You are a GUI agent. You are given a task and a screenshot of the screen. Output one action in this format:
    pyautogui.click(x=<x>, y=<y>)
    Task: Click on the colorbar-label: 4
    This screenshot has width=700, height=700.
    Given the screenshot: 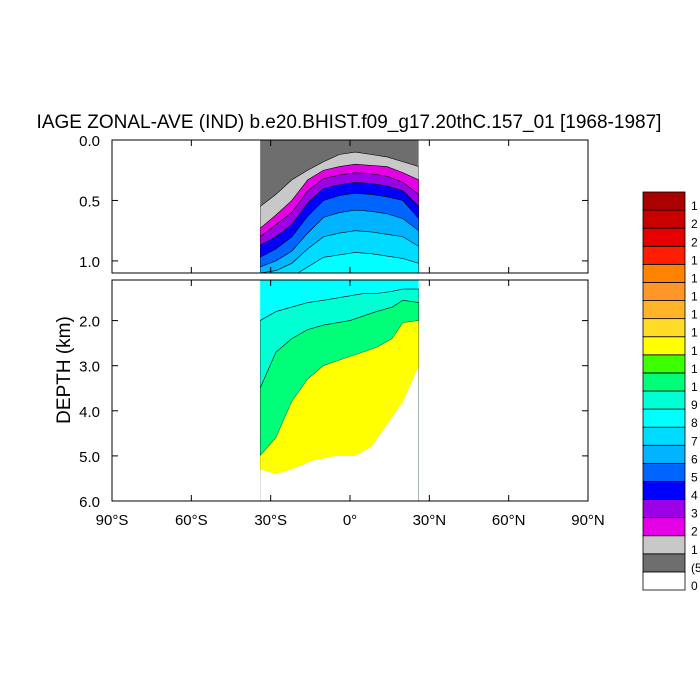 What is the action you would take?
    pyautogui.click(x=694, y=496)
    